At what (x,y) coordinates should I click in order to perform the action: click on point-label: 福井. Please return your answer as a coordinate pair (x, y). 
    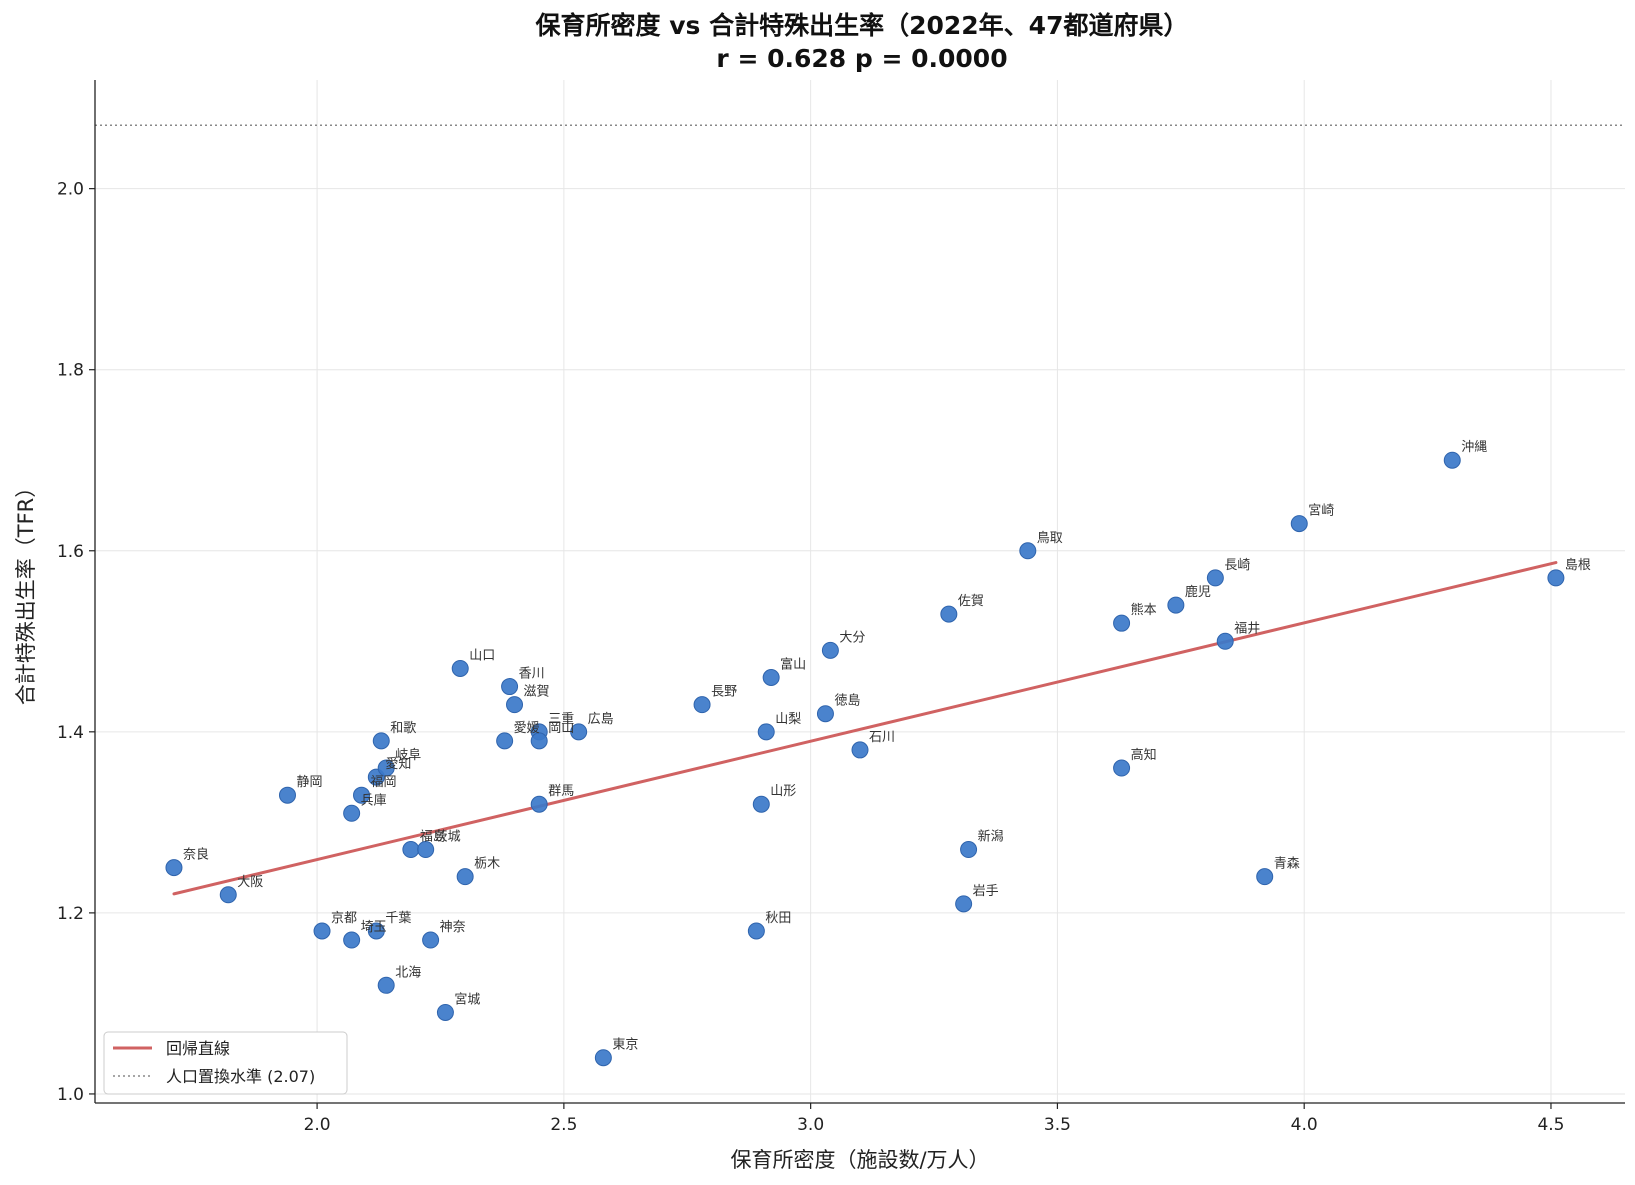
    Looking at the image, I should click on (1247, 628).